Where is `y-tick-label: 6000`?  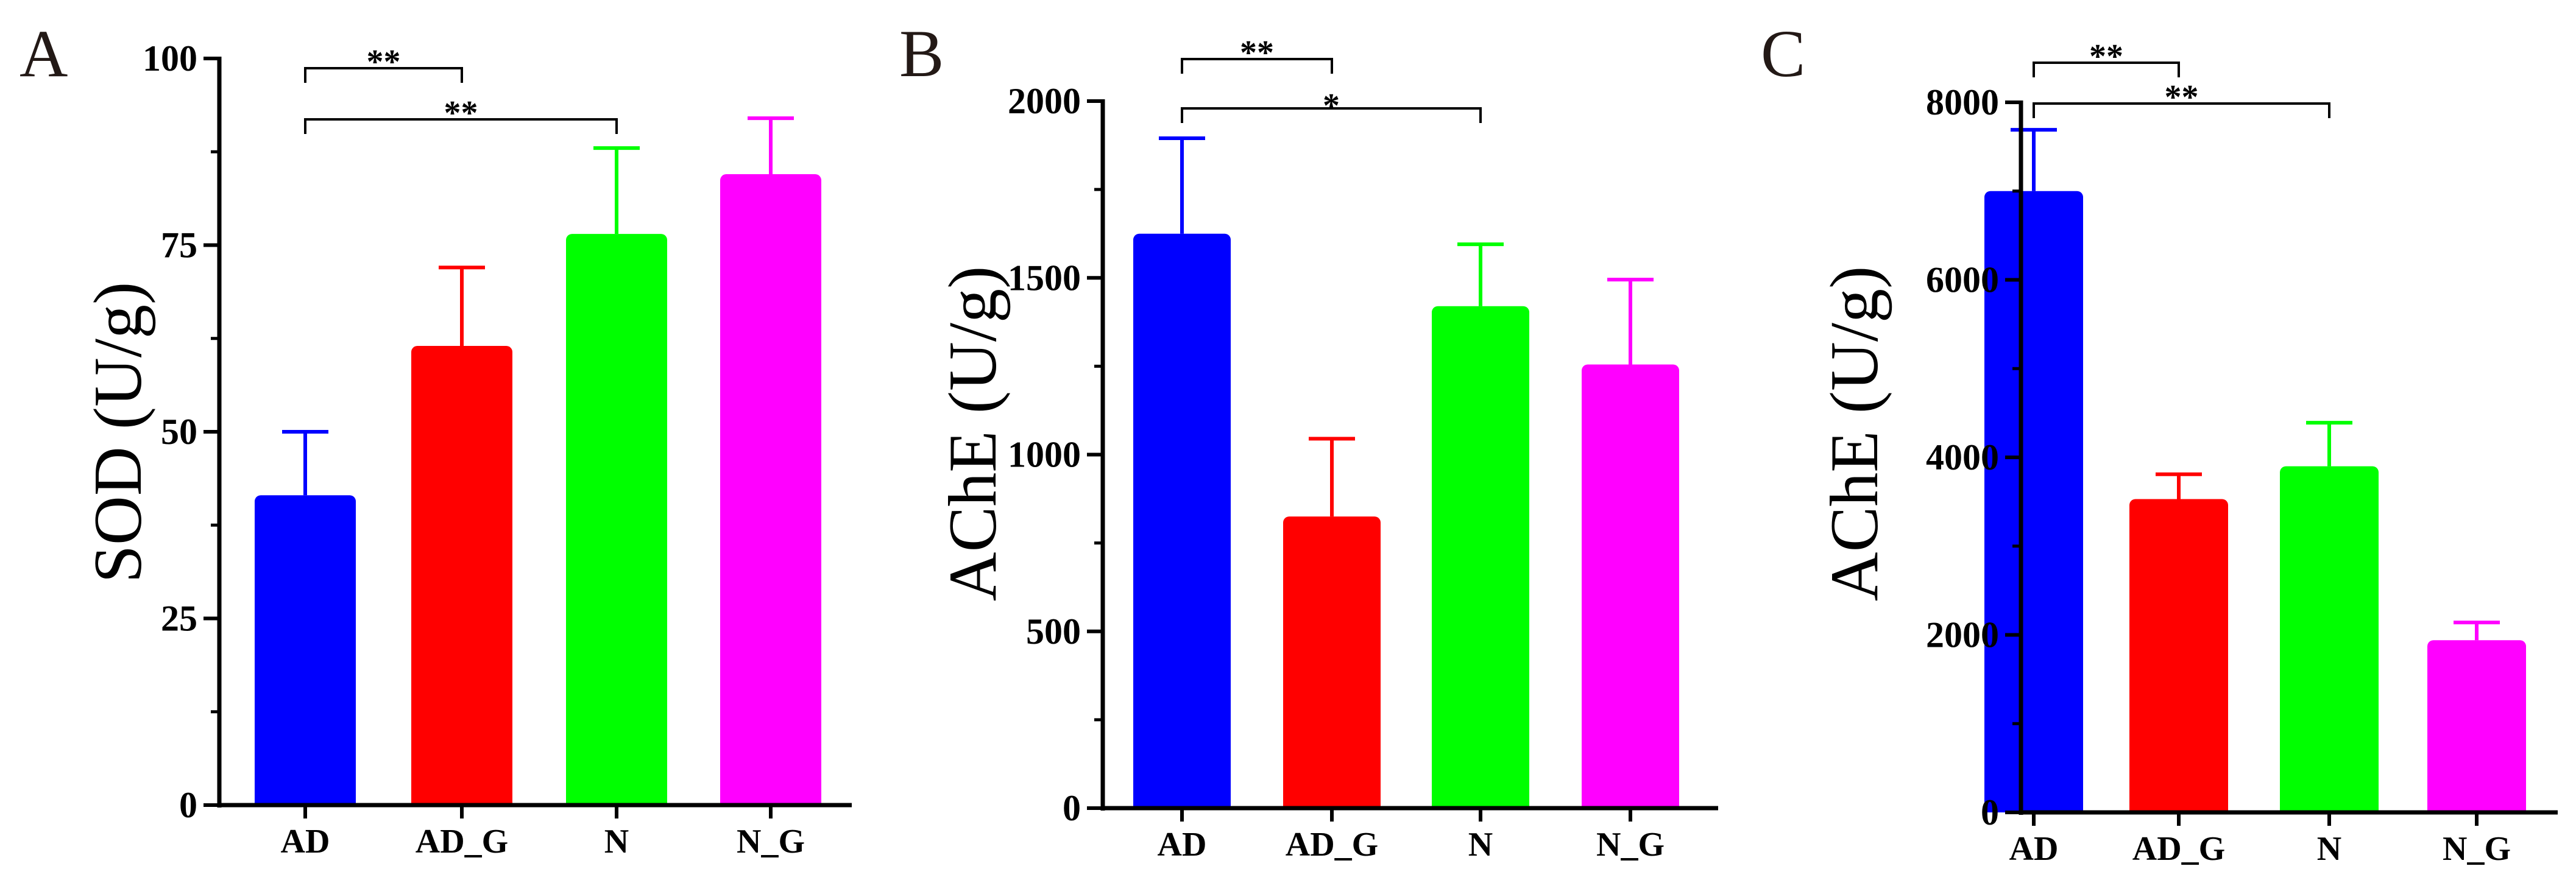
y-tick-label: 6000 is located at coordinates (1962, 280).